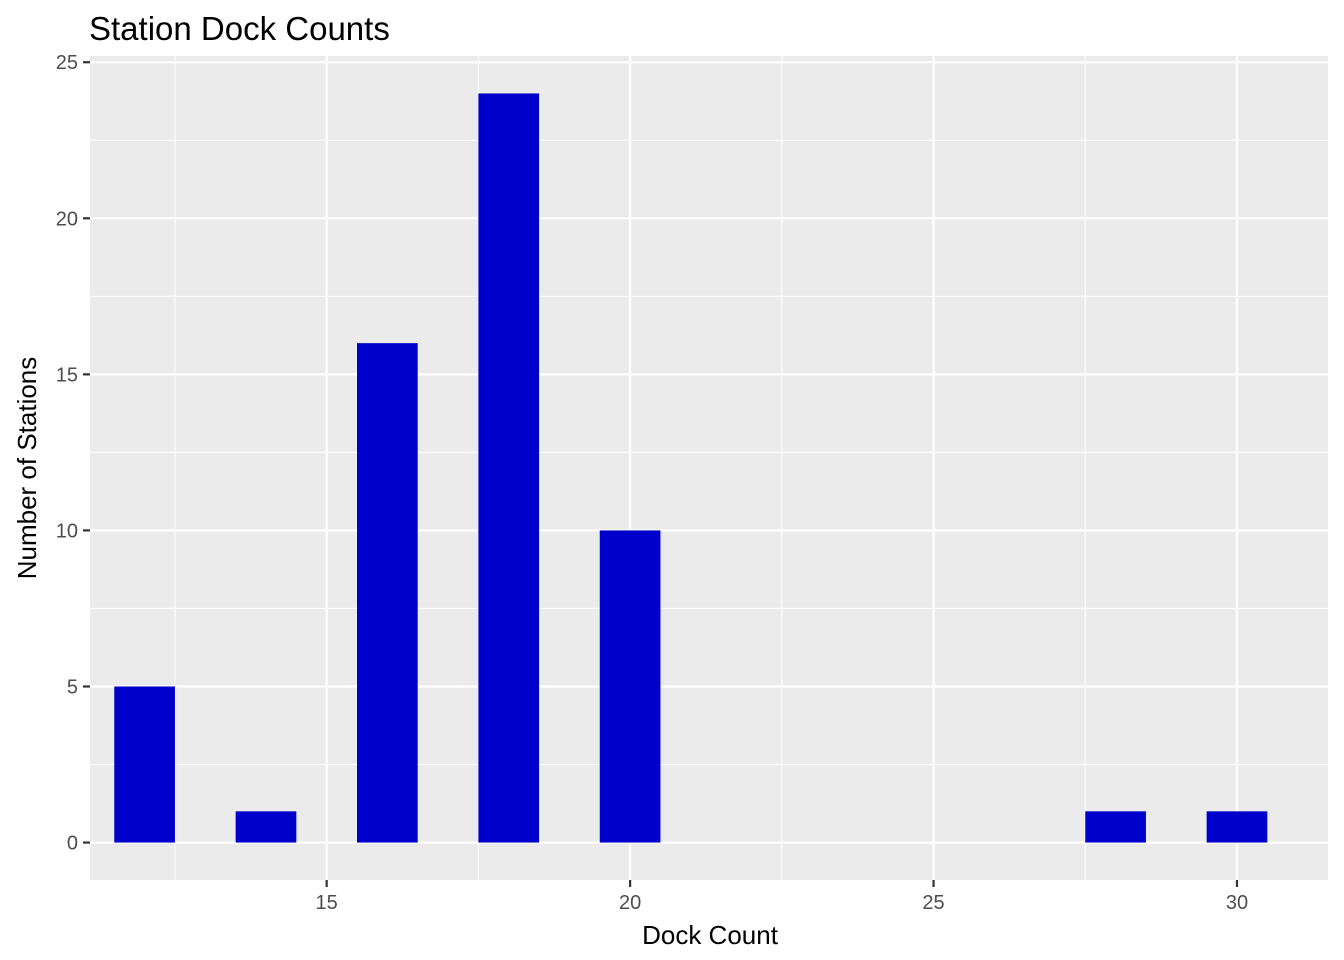  Describe the element at coordinates (782, 897) in the screenshot. I see `x-axis: 15 20 25 30` at that location.